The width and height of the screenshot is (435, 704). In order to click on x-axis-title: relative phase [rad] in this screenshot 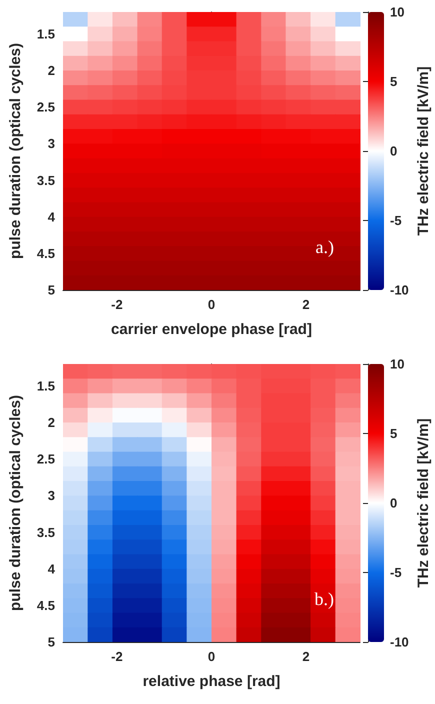, I will do `click(211, 681)`.